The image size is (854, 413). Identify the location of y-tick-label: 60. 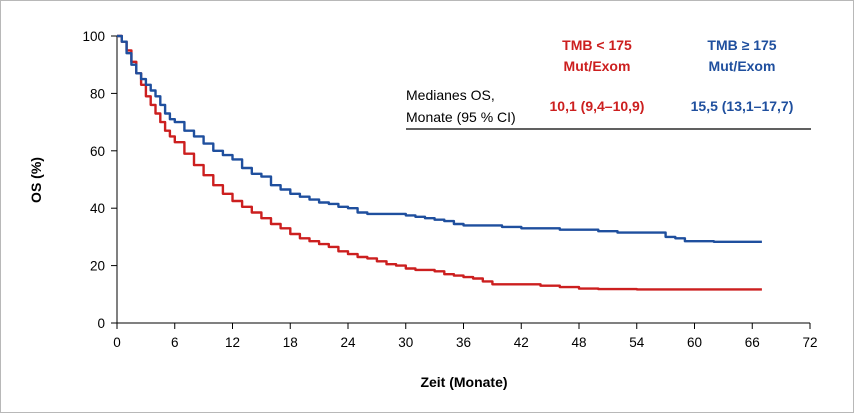
(97, 151).